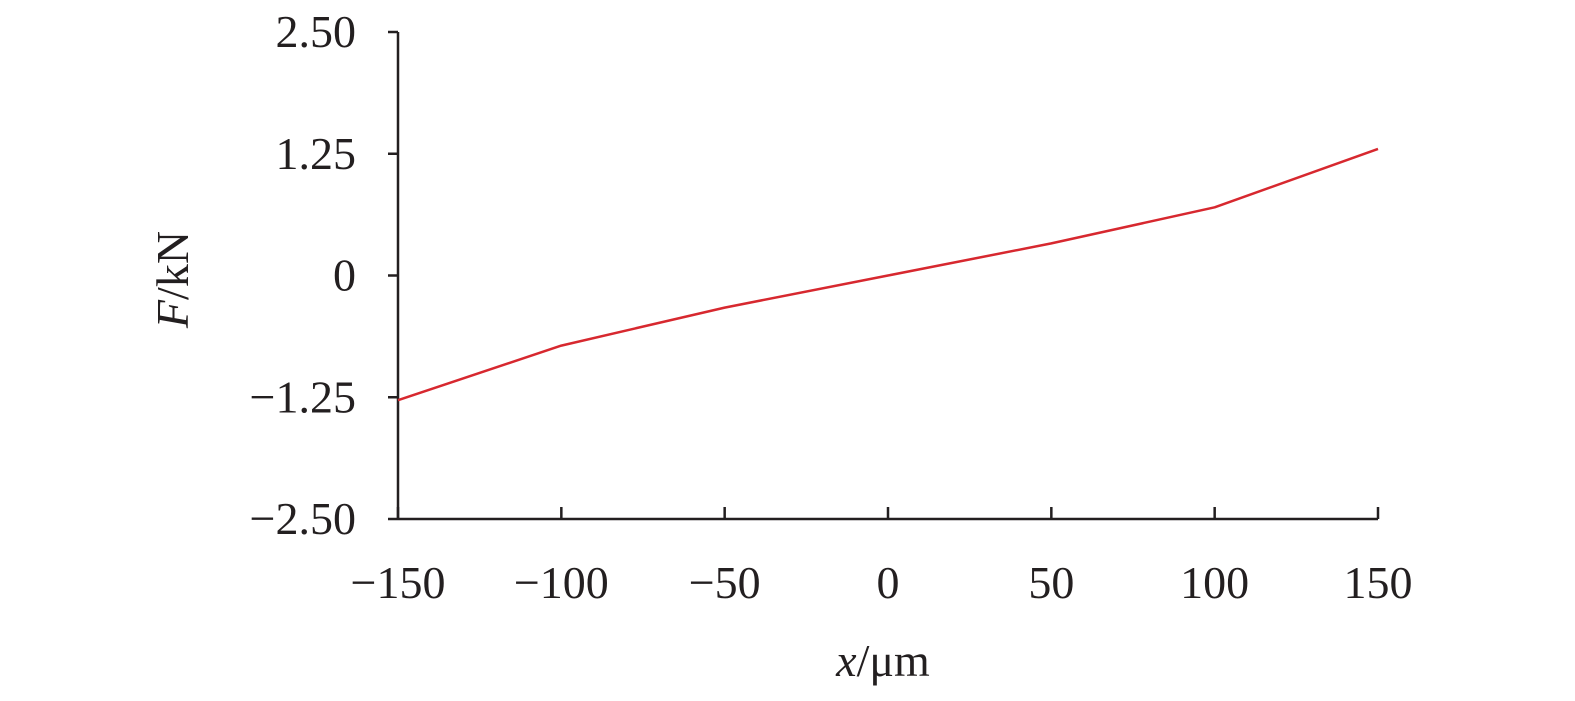  Describe the element at coordinates (1051, 582) in the screenshot. I see `x-tick-label: 50` at that location.